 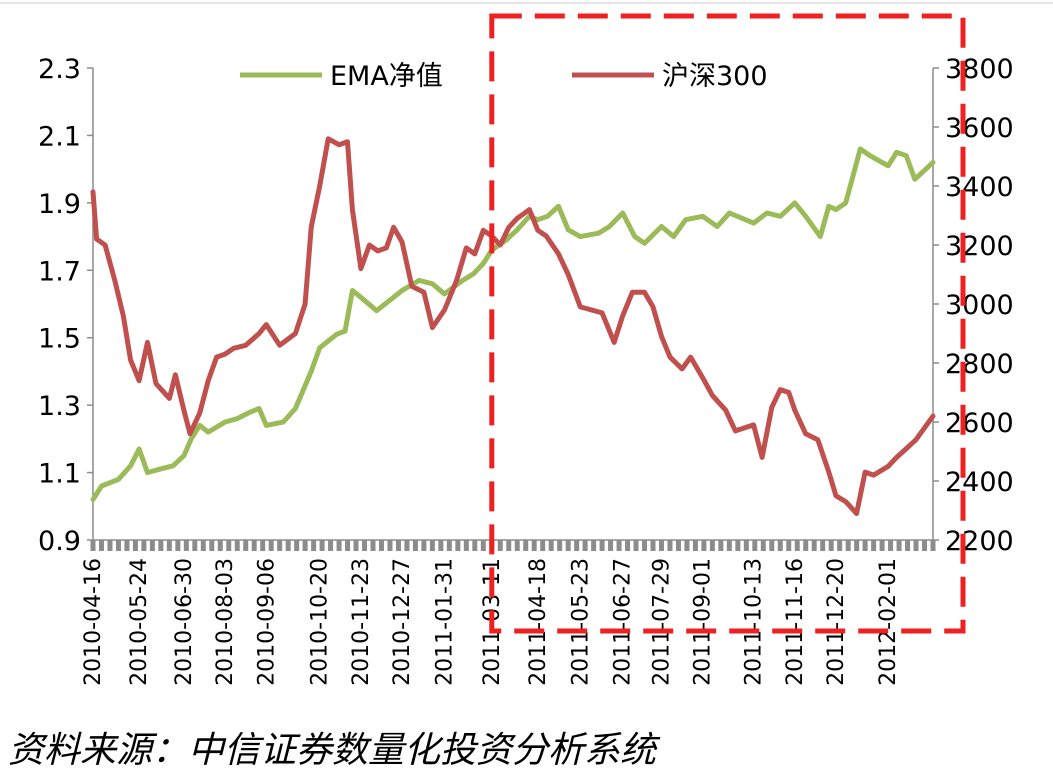 What do you see at coordinates (59, 204) in the screenshot?
I see `left-tick-label: 1.9` at bounding box center [59, 204].